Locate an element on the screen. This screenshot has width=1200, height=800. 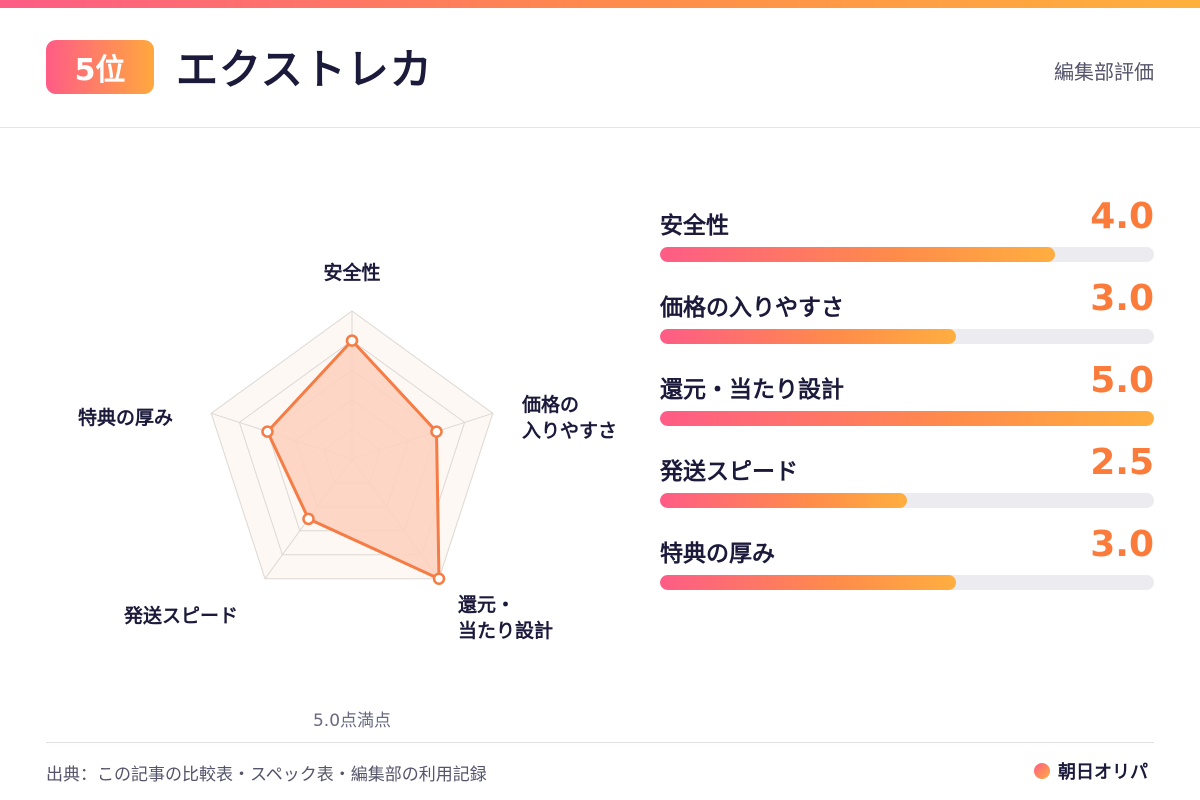
page-title: エクストレカ is located at coordinates (304, 69).